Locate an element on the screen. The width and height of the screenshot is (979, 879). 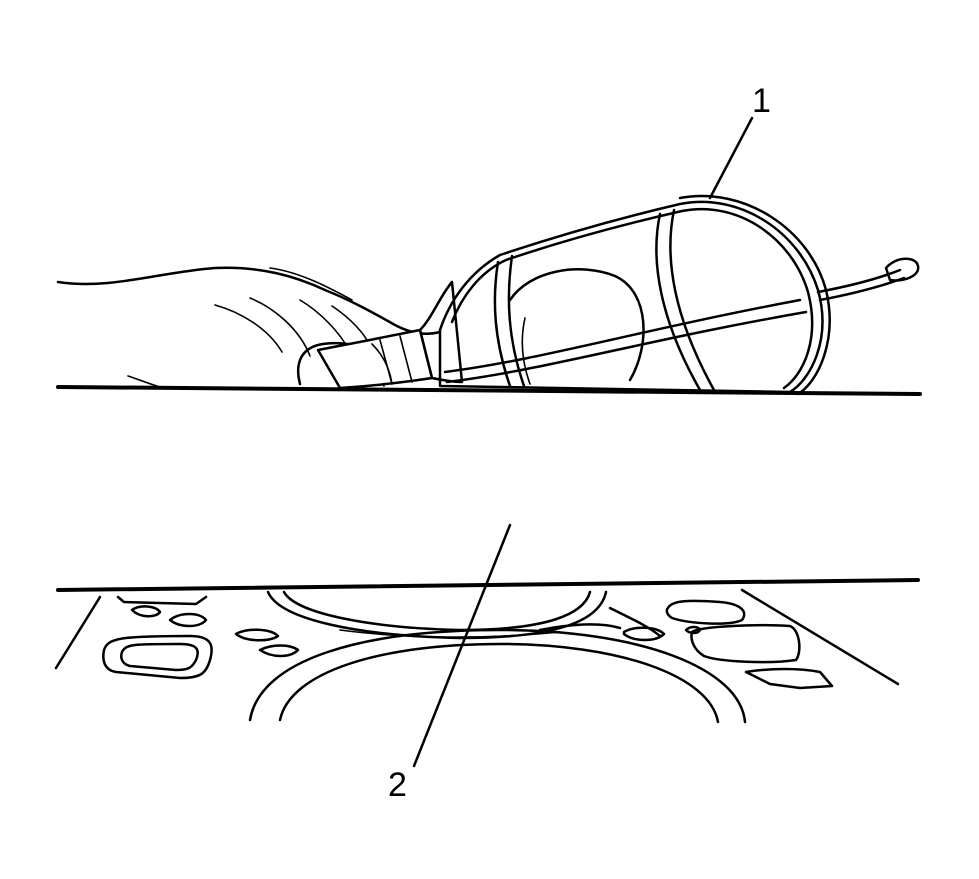
callout-2: 2 is located at coordinates (397, 785).